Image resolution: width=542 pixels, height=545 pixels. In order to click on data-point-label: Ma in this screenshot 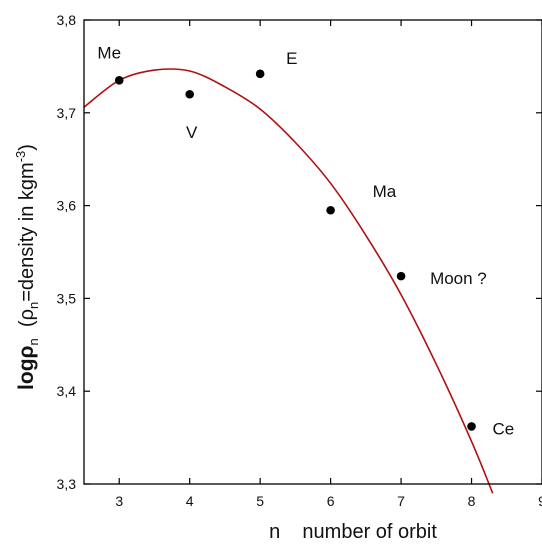, I will do `click(385, 191)`.